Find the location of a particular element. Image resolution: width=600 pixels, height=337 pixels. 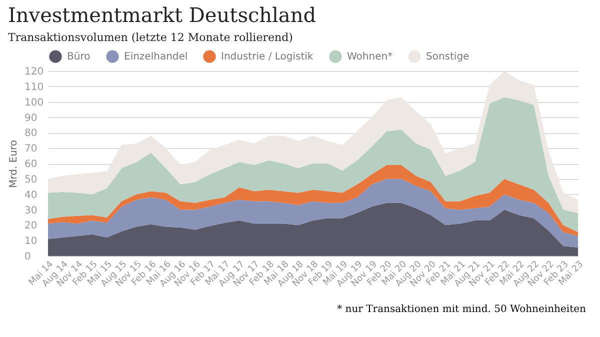

y-tick-label: 30 is located at coordinates (31, 210).